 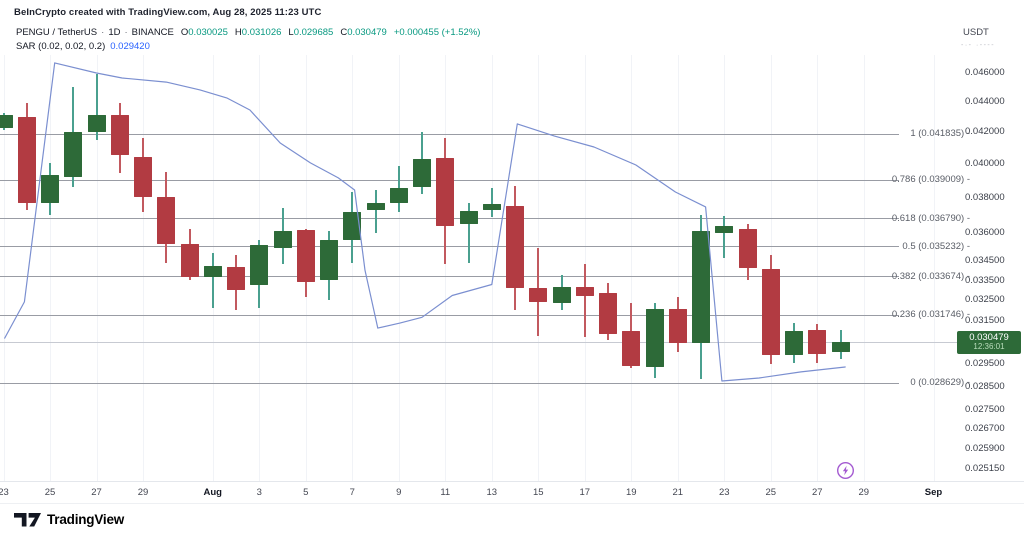 What do you see at coordinates (143, 492) in the screenshot?
I see `time-tick-label: 29` at bounding box center [143, 492].